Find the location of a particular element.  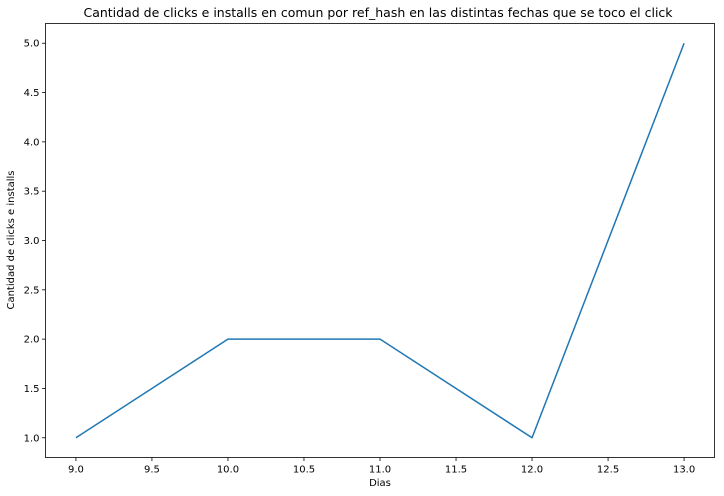

y-tick-label: 3.0 is located at coordinates (32, 241).